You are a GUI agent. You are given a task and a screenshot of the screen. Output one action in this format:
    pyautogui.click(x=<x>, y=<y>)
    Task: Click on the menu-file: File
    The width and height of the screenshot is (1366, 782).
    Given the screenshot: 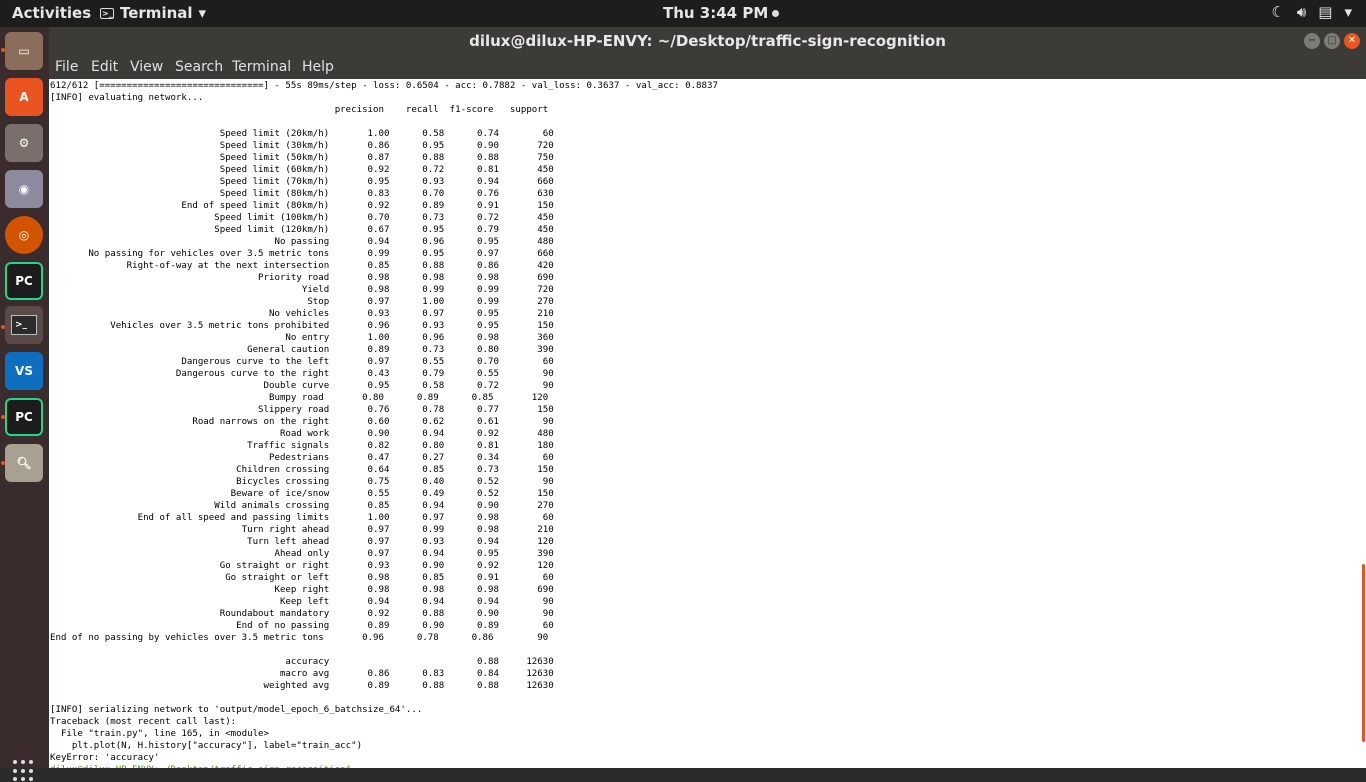 What is the action you would take?
    pyautogui.click(x=67, y=67)
    